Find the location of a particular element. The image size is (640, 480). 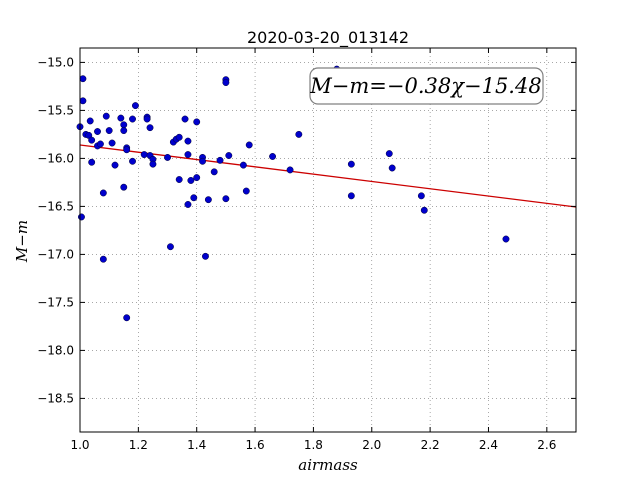

fit-equation: M−m=−0.38χ−15.48 is located at coordinates (425, 86).